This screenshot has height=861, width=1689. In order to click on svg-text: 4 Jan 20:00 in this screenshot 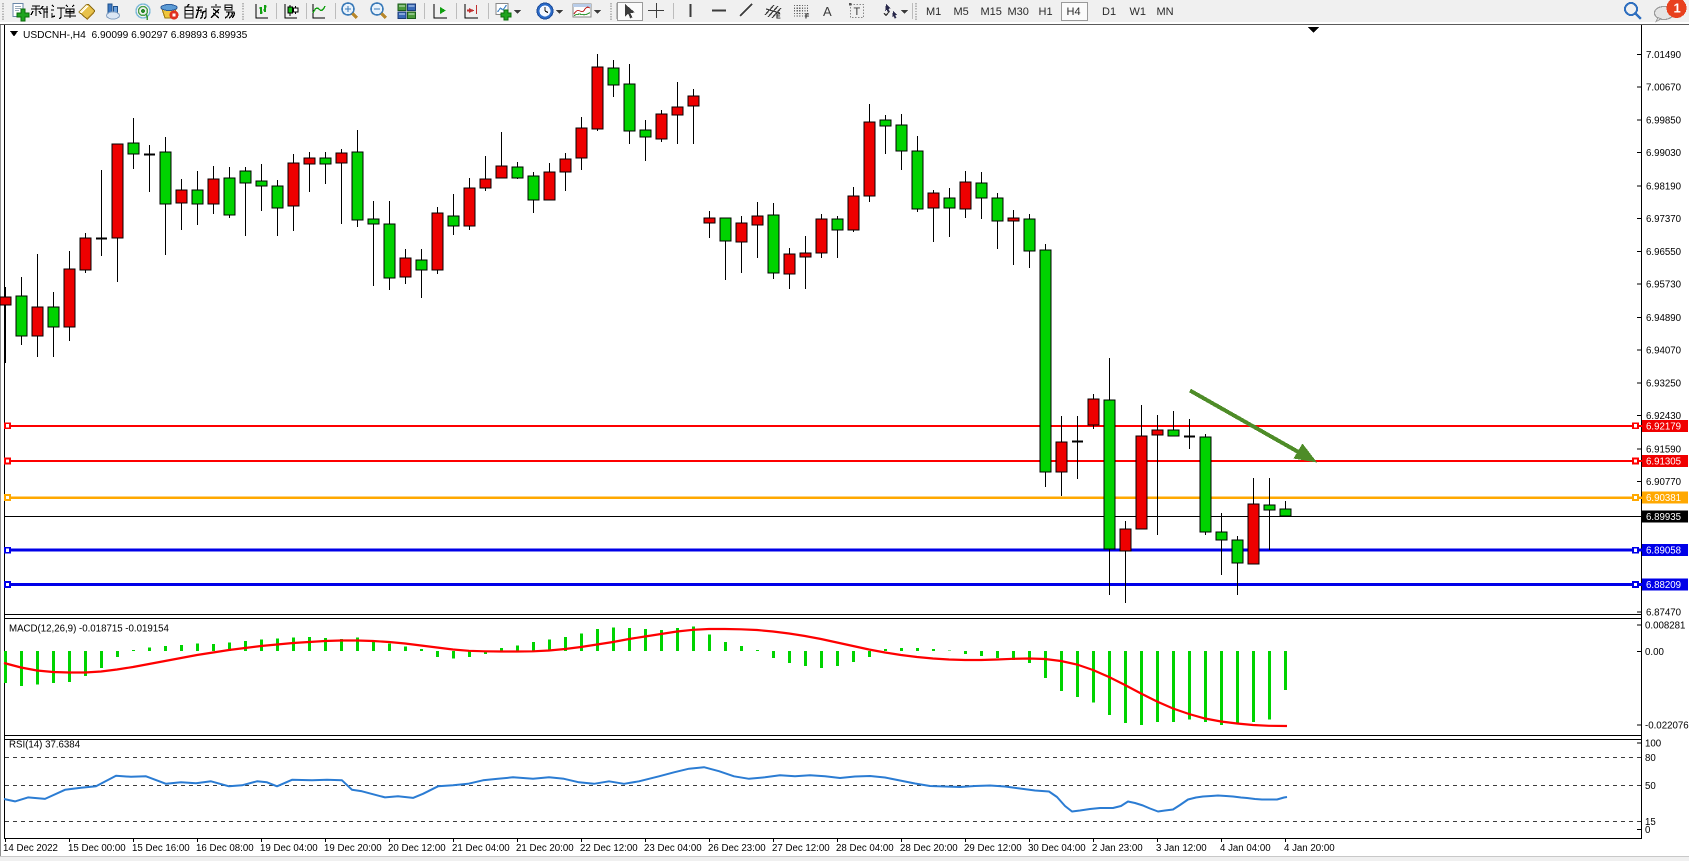, I will do `click(1309, 848)`.